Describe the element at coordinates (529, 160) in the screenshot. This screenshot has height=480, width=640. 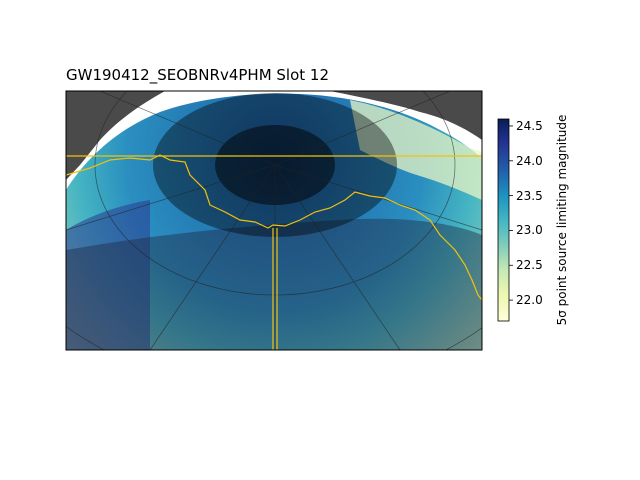
I see `colorbar-tick-label: 24.0` at that location.